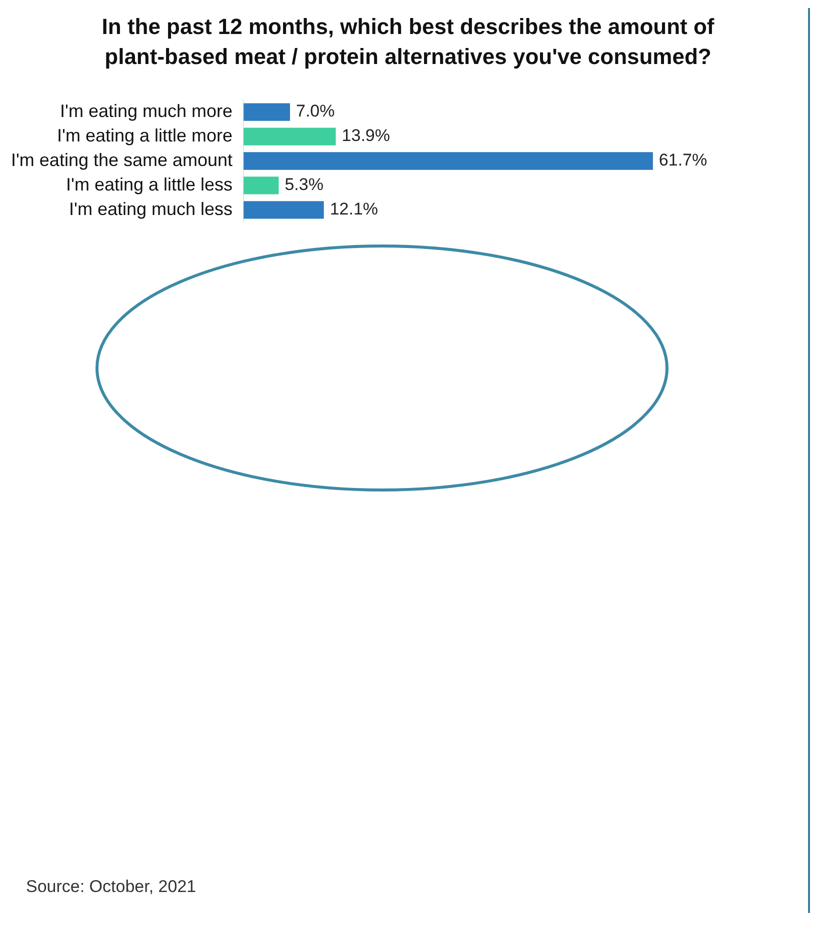 The height and width of the screenshot is (930, 819). Describe the element at coordinates (149, 184) in the screenshot. I see `y-tick-label: I'm eating a little less` at that location.